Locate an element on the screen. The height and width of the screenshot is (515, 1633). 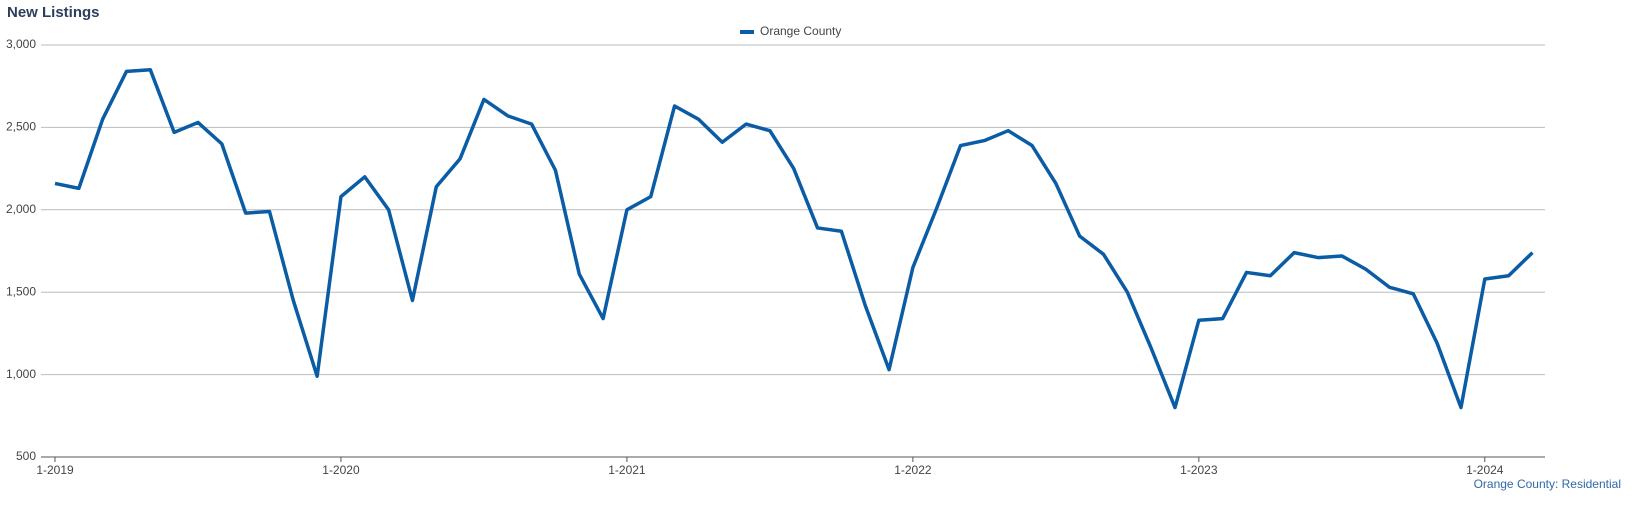
y-tick-label: 1,500 is located at coordinates (21, 291).